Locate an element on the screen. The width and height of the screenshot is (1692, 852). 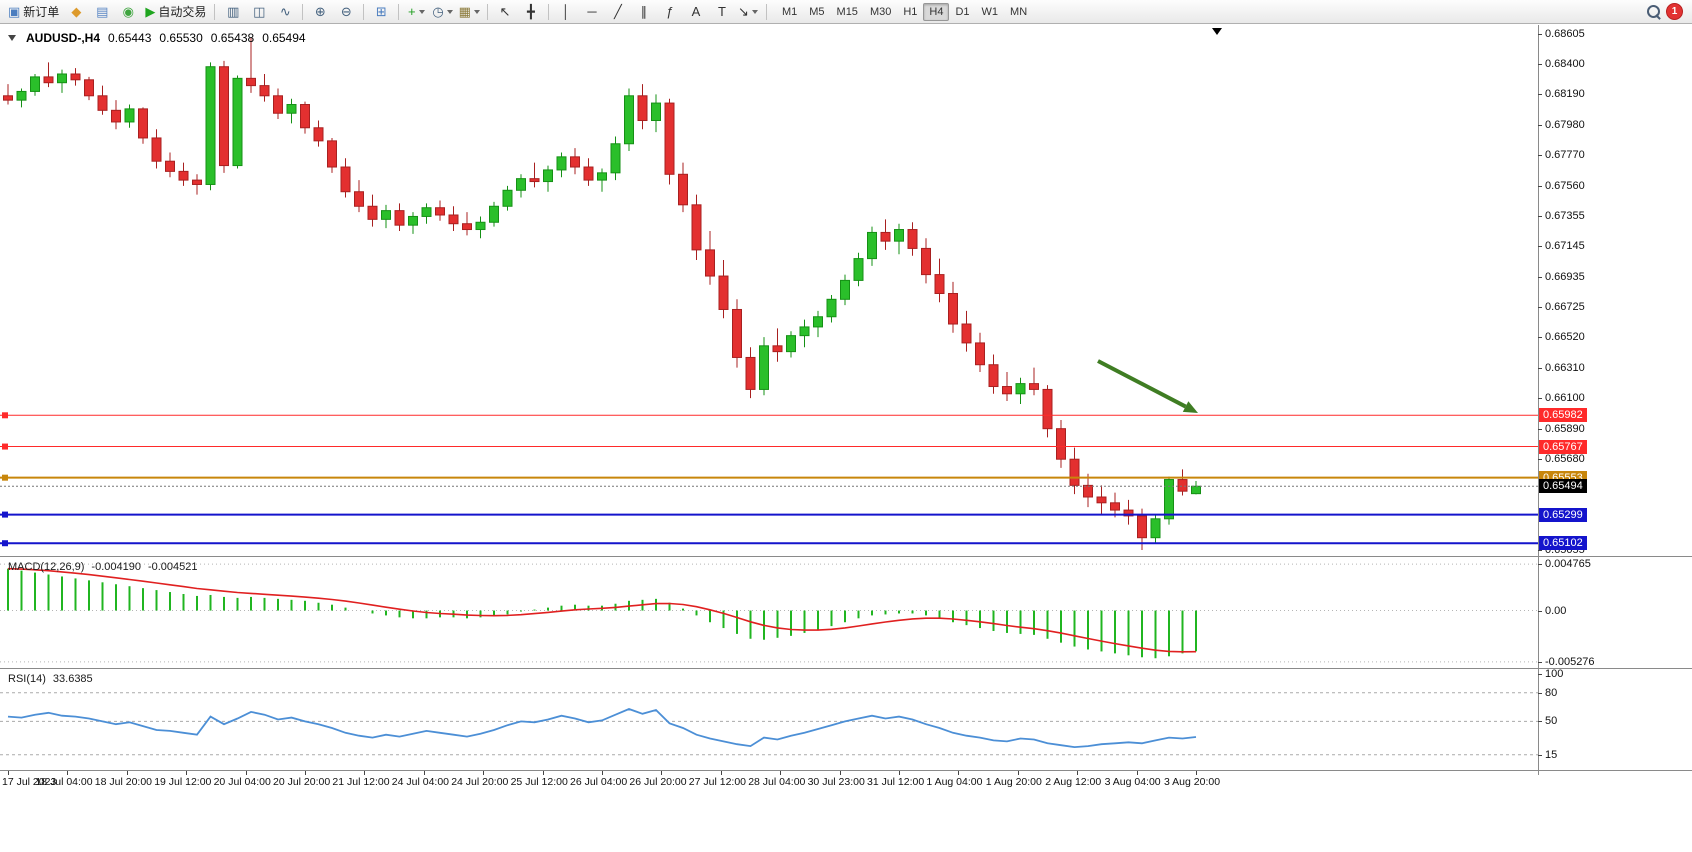
new-order-button: ▣ 新订单 is located at coordinates (33, 12).